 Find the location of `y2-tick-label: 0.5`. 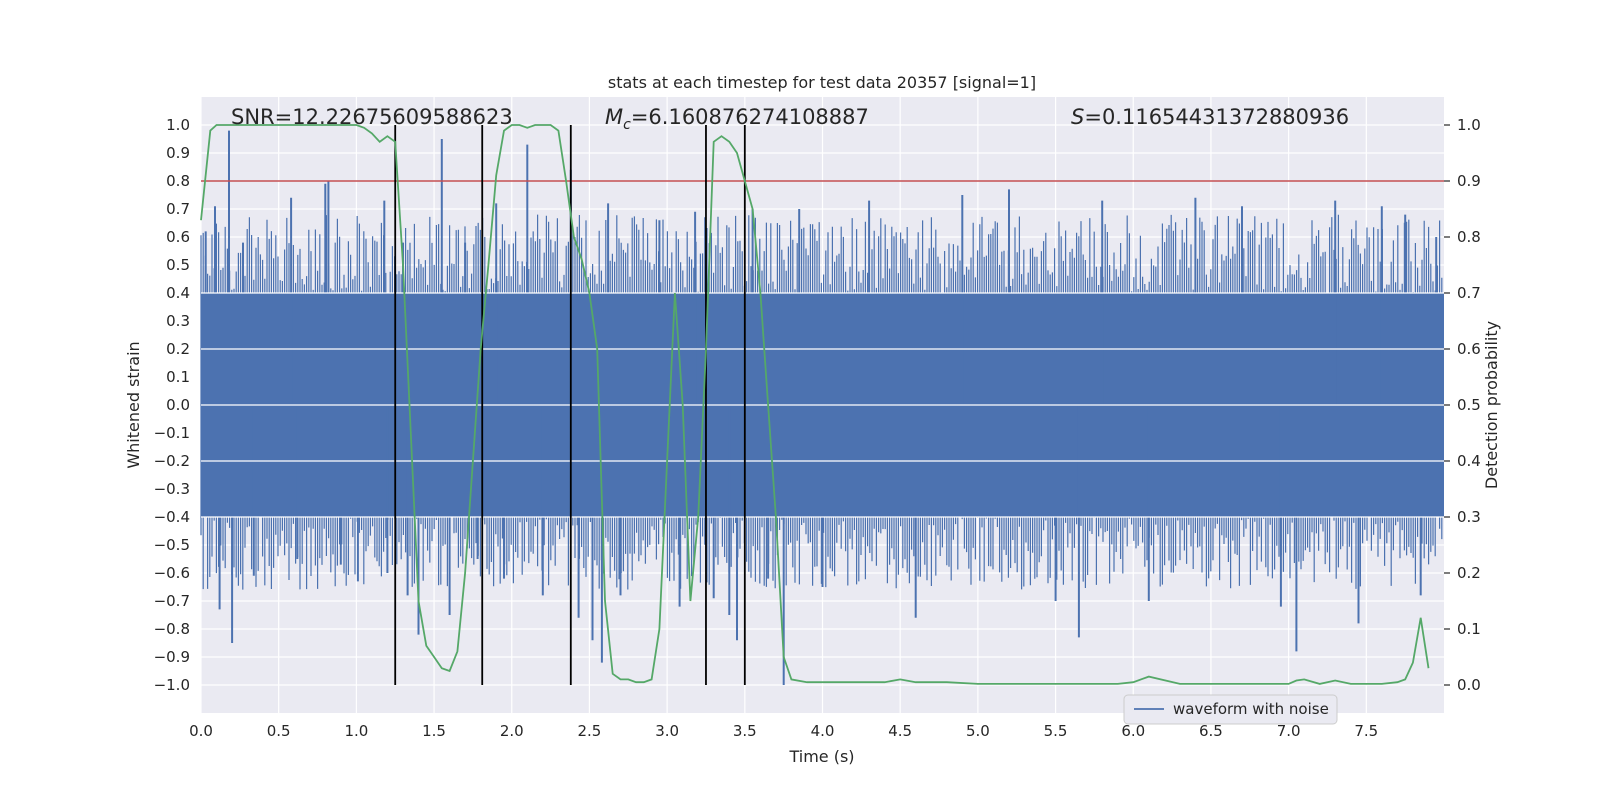

y2-tick-label: 0.5 is located at coordinates (1469, 405).